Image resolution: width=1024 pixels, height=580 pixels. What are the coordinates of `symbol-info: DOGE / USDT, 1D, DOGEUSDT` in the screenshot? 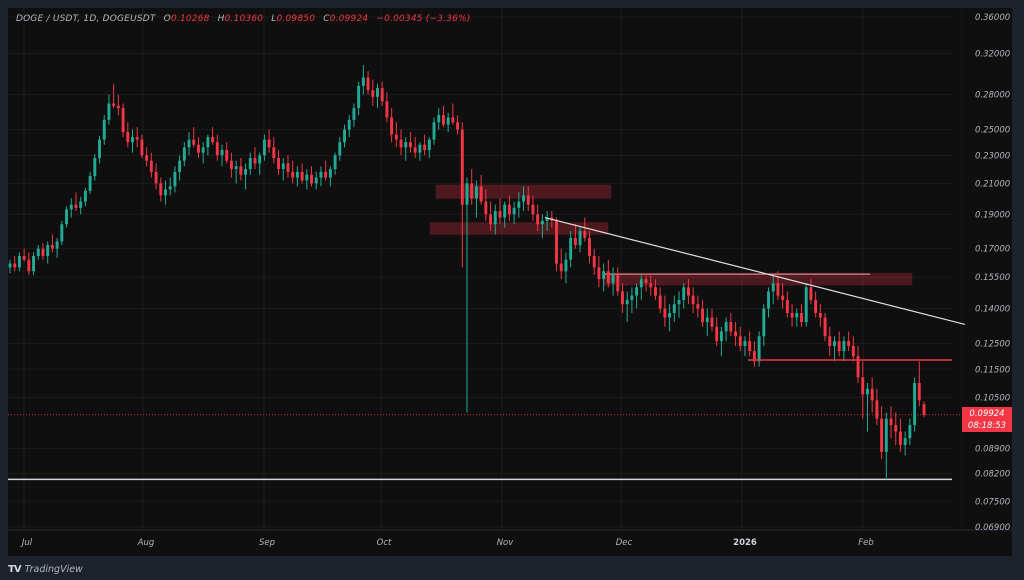 It's located at (86, 19).